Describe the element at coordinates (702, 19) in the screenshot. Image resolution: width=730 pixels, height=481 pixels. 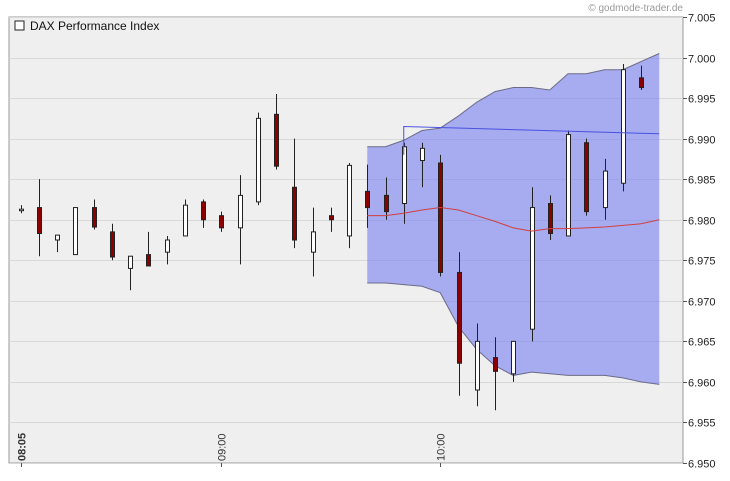
I see `y-tick-label: 7.005` at that location.